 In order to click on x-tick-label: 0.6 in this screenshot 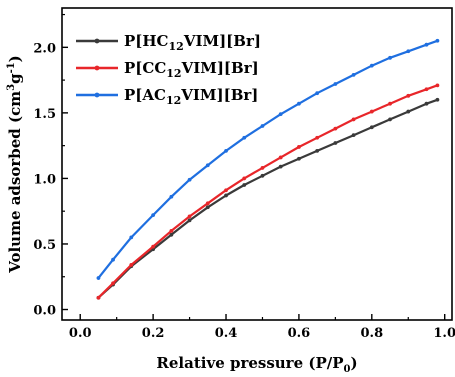, I will do `click(299, 333)`.